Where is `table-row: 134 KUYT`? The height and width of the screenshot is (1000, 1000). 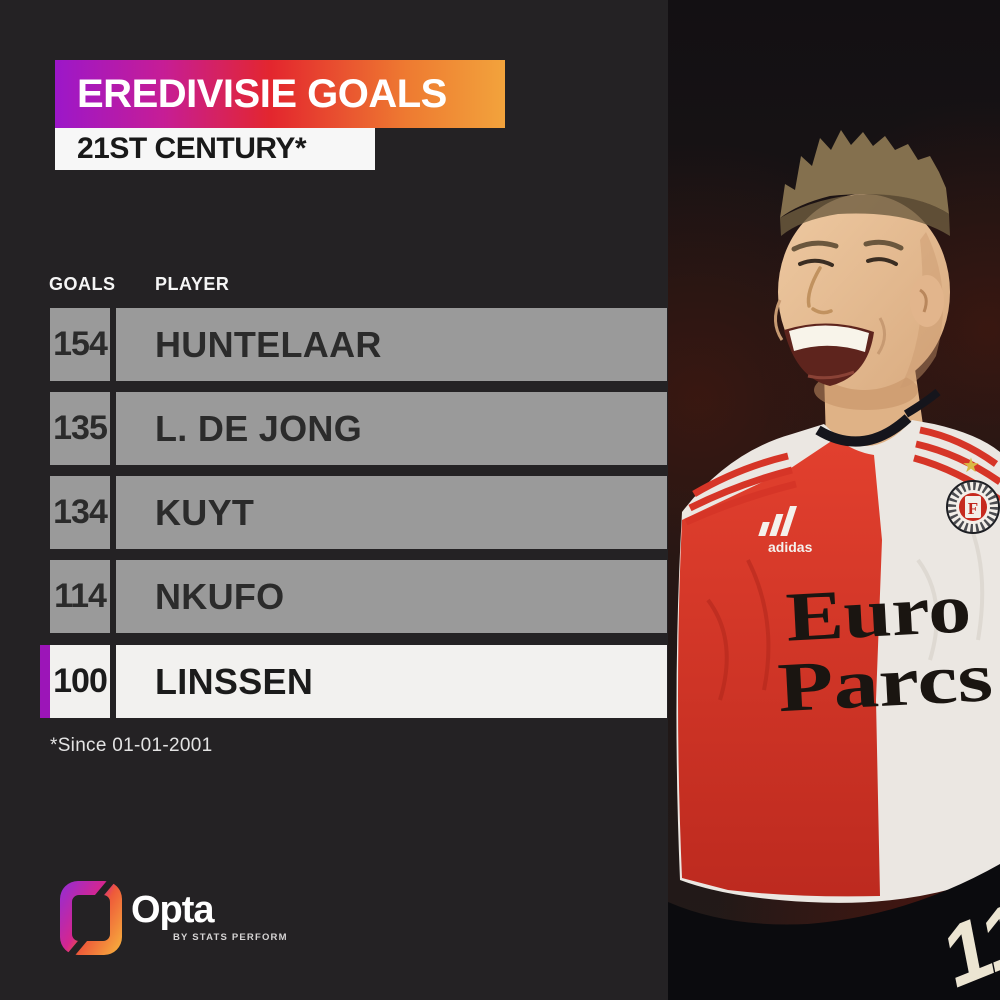 table-row: 134 KUYT is located at coordinates (358, 512).